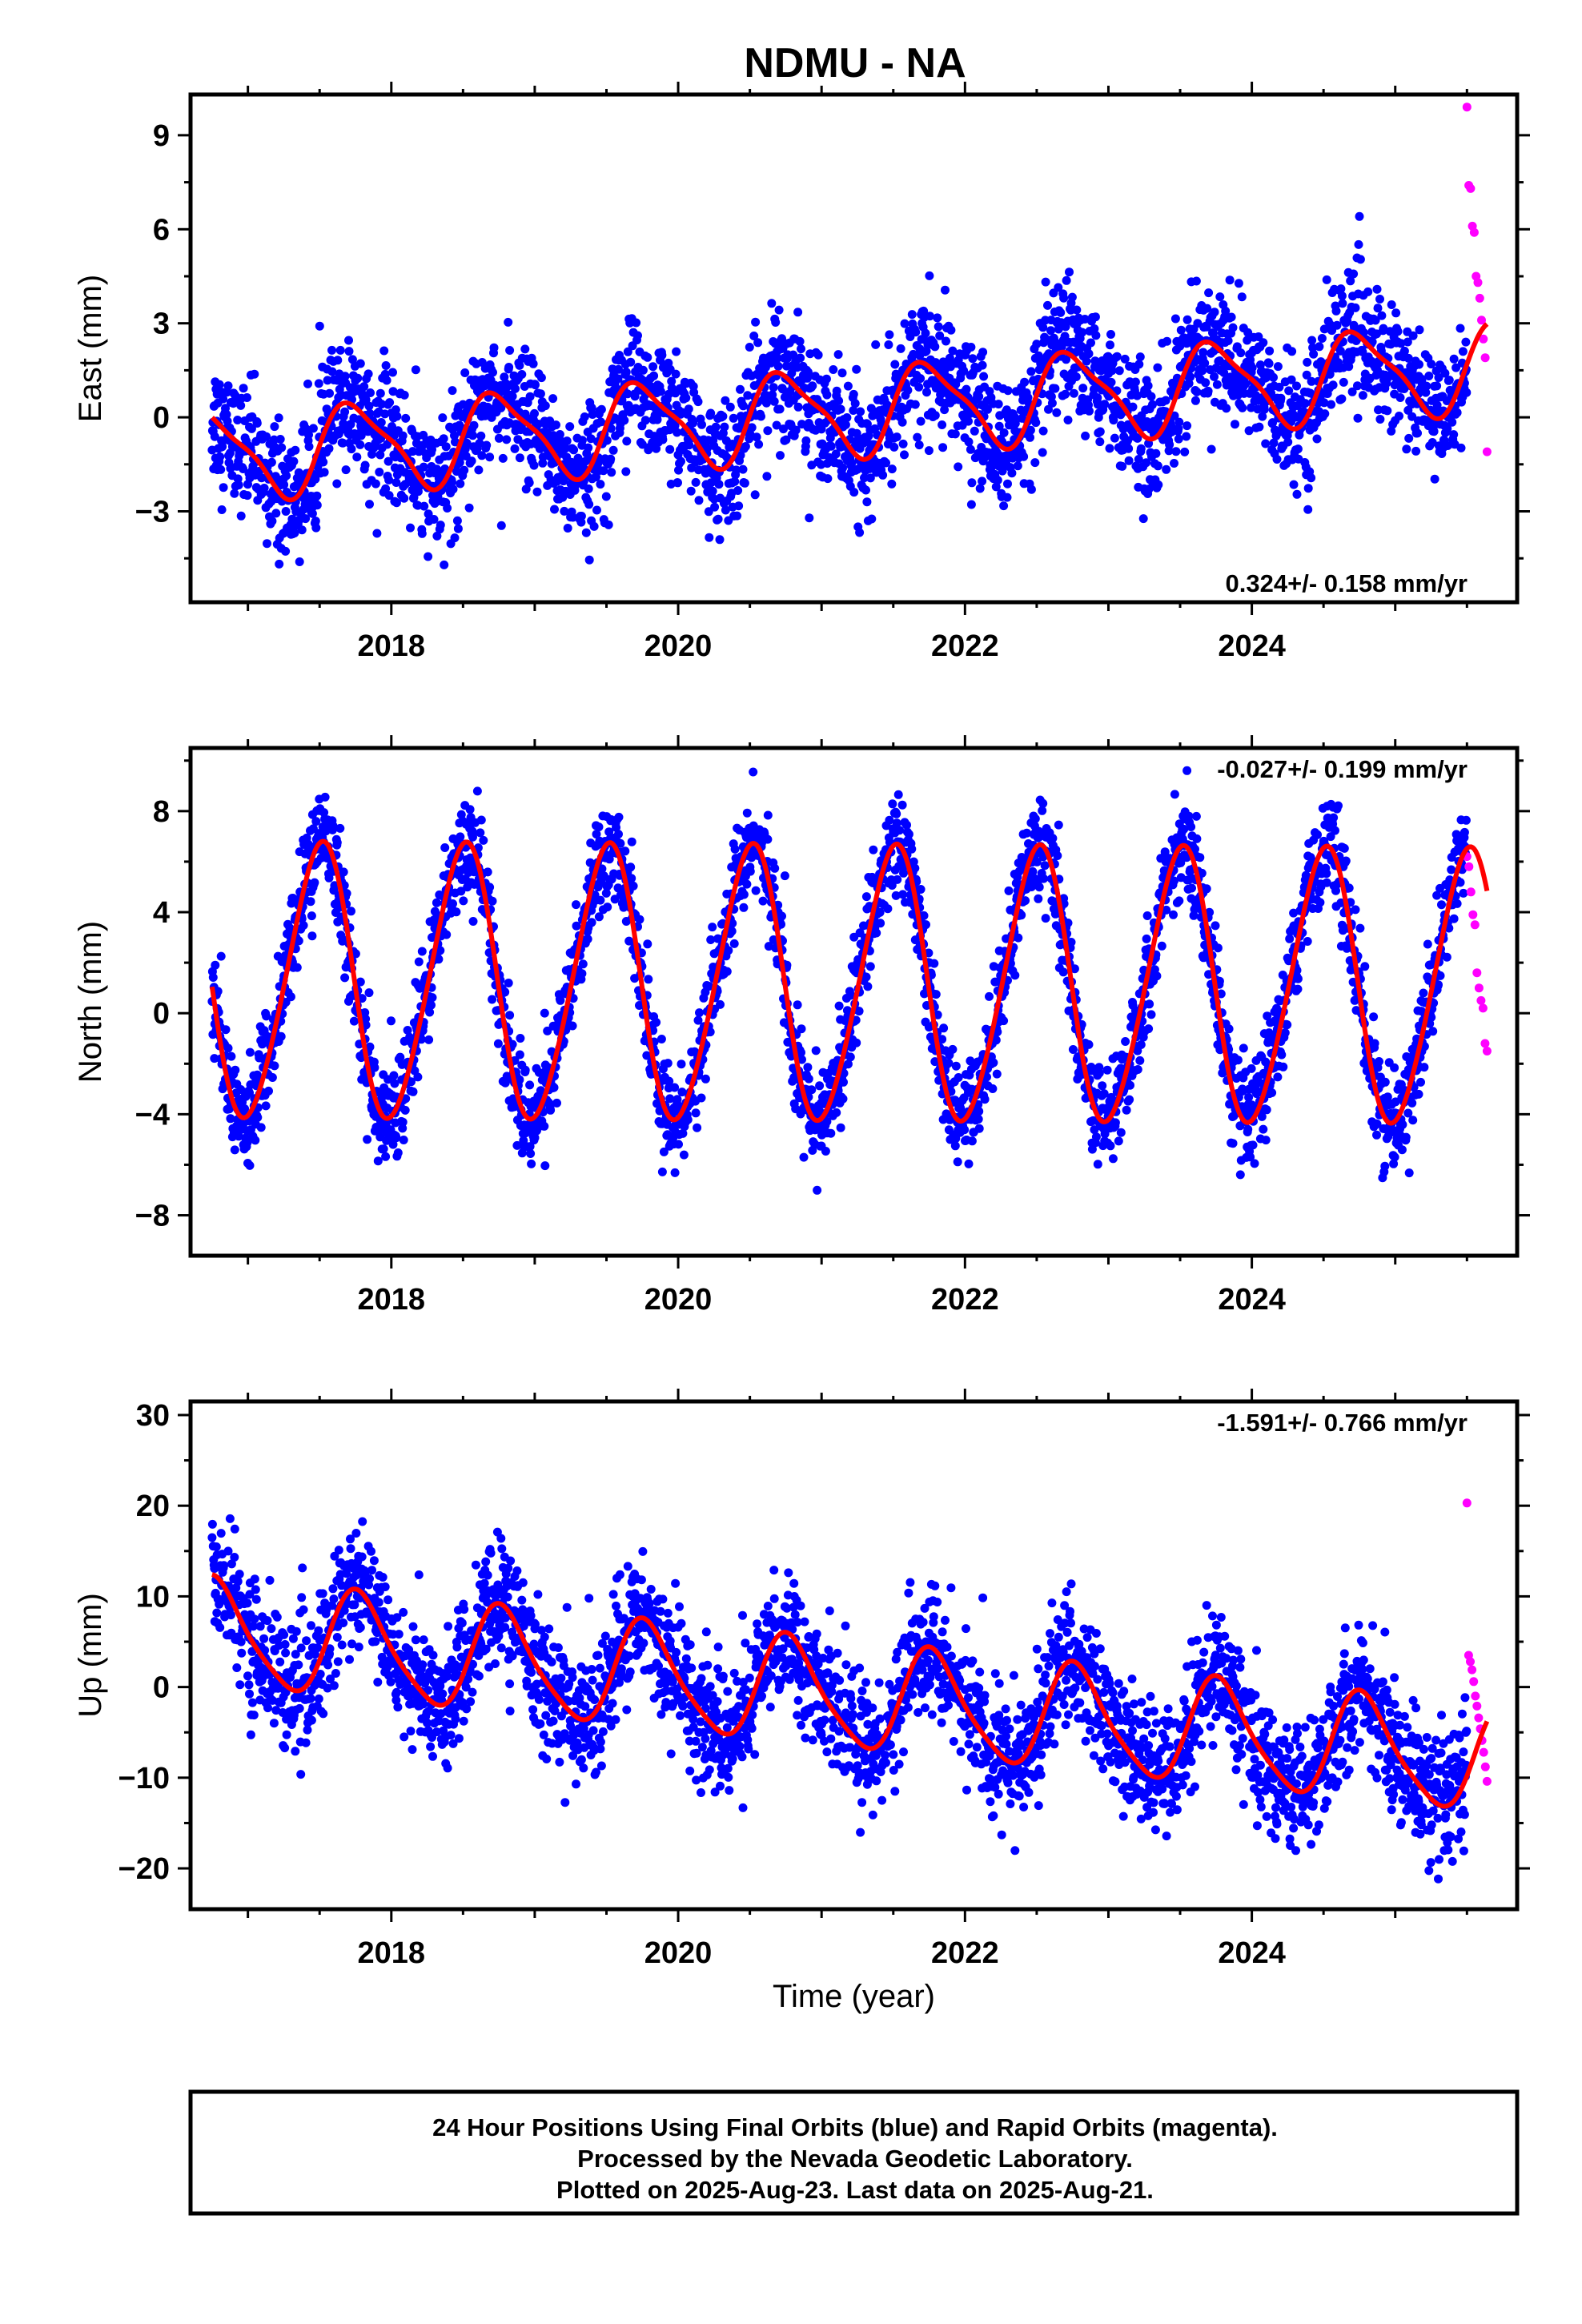 The image size is (1582, 2324). Describe the element at coordinates (965, 646) in the screenshot. I see `x-tick-label: 2022` at that location.